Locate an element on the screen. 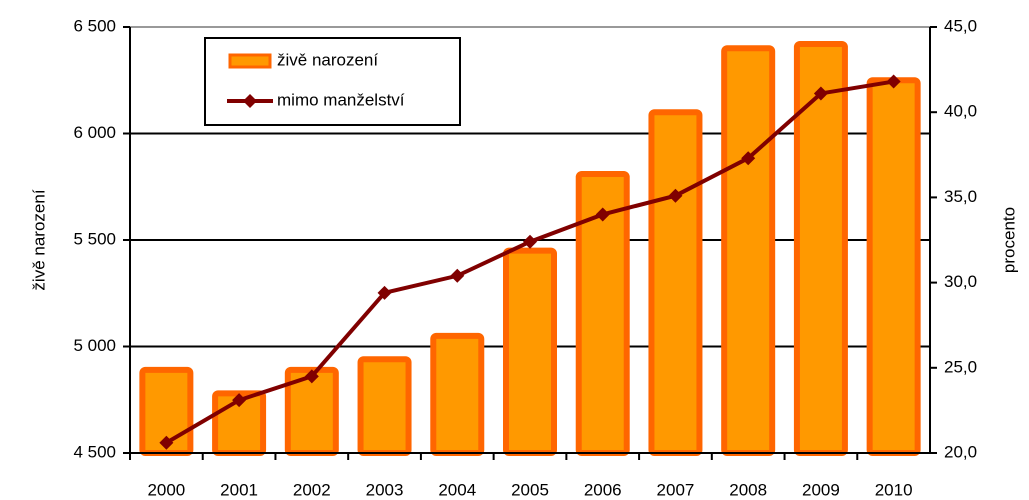 The height and width of the screenshot is (500, 1029). y-tick-label: 6 000 is located at coordinates (94, 132).